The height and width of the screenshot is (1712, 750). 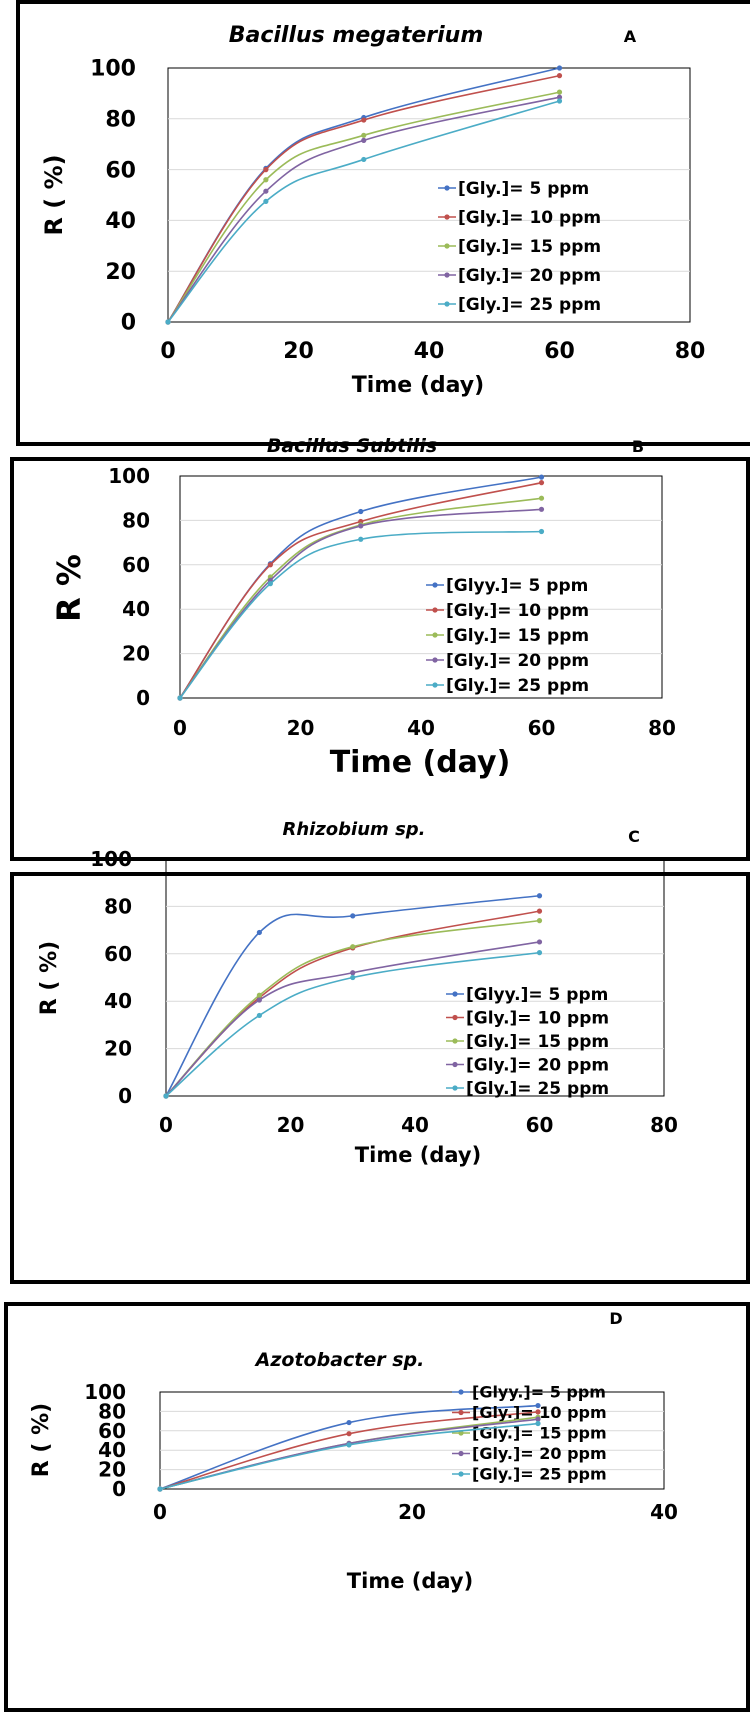 What do you see at coordinates (136, 520) in the screenshot?
I see `panel-b-y-tick-label: 80` at bounding box center [136, 520].